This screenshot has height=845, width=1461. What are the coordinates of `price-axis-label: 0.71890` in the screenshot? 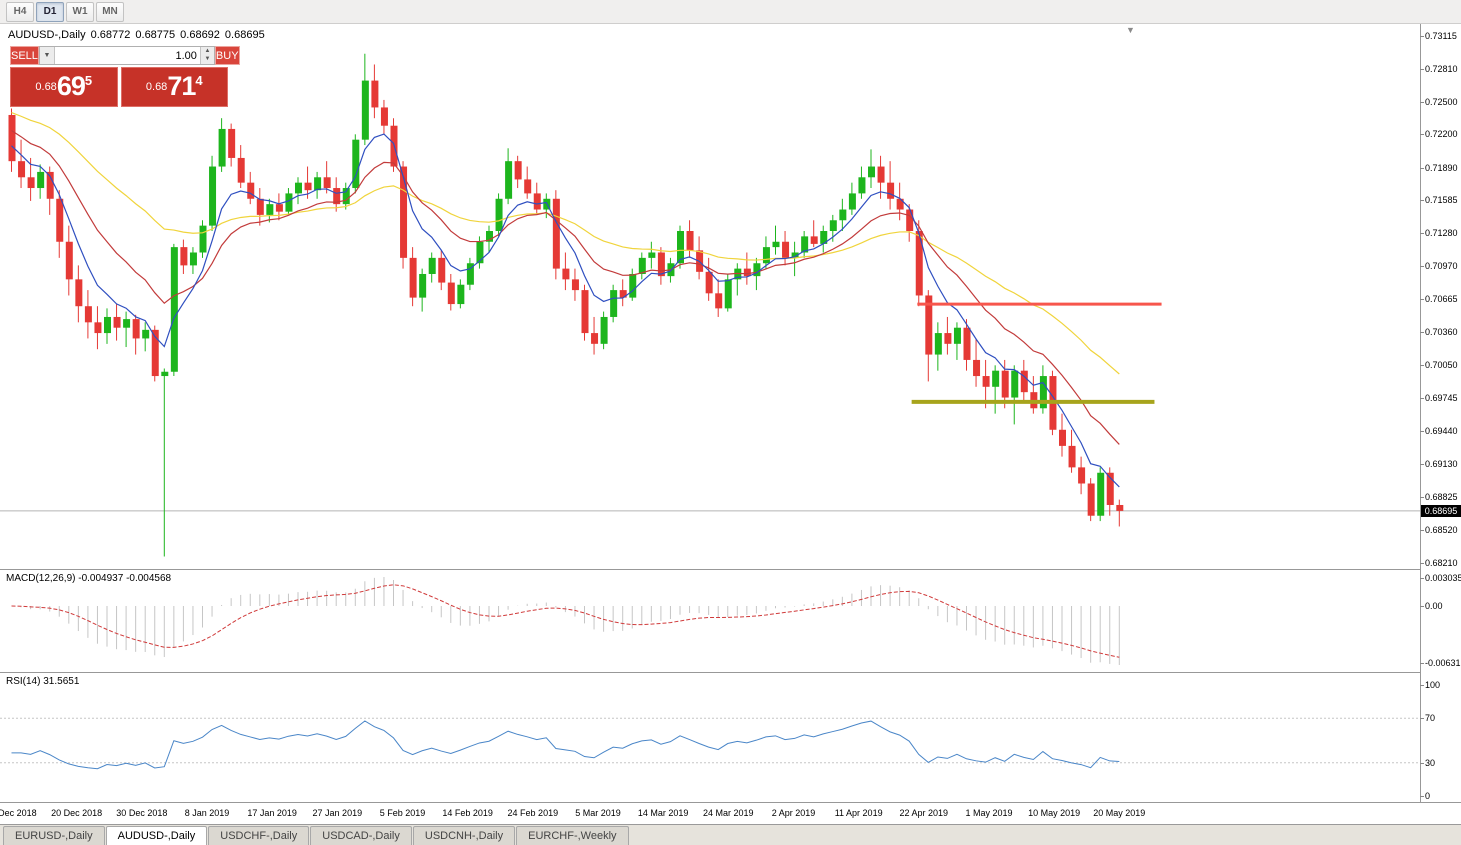 It's located at (1439, 167).